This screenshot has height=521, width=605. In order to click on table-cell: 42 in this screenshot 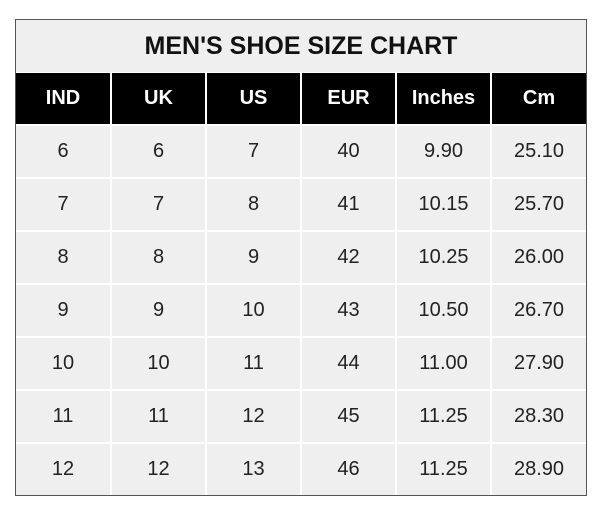, I will do `click(348, 257)`.